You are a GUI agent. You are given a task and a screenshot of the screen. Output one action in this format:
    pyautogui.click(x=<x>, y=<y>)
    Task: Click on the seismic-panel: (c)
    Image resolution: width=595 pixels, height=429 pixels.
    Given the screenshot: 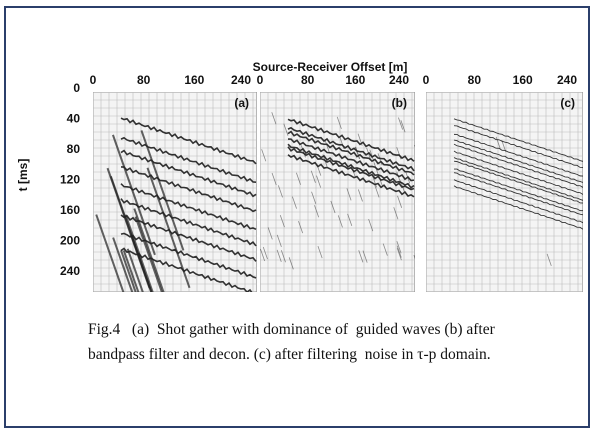 What is the action you would take?
    pyautogui.click(x=504, y=192)
    